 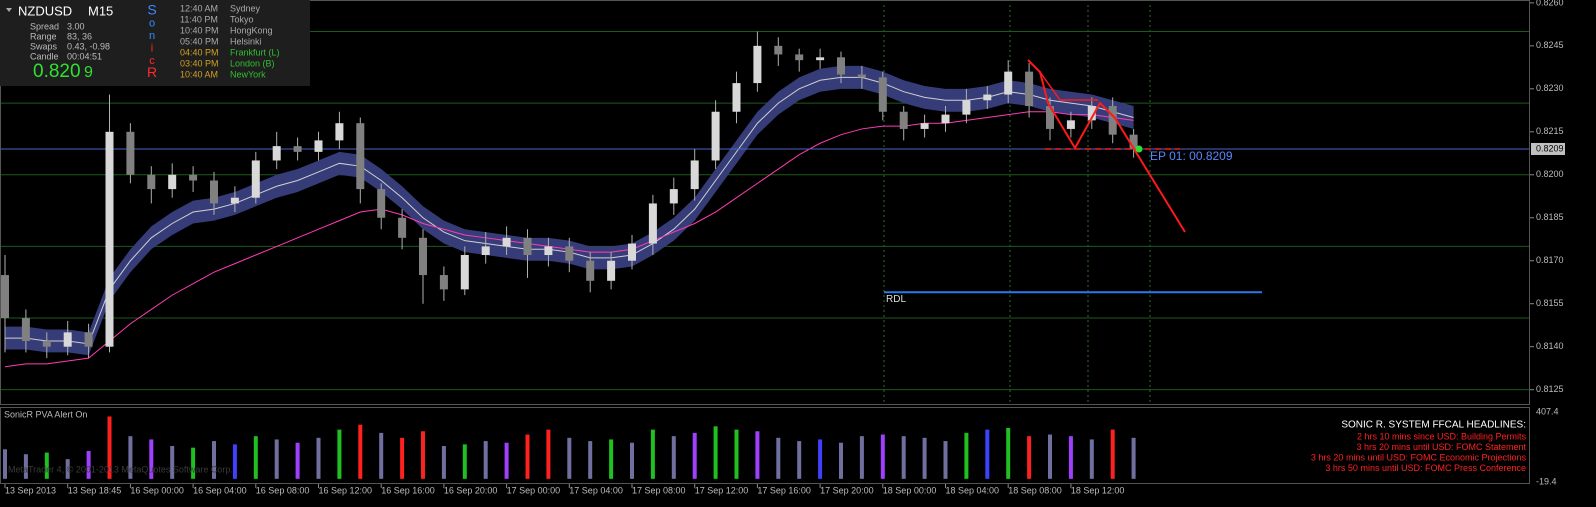 What do you see at coordinates (1550, 3) in the screenshot?
I see `y-tick-label: 0.8260` at bounding box center [1550, 3].